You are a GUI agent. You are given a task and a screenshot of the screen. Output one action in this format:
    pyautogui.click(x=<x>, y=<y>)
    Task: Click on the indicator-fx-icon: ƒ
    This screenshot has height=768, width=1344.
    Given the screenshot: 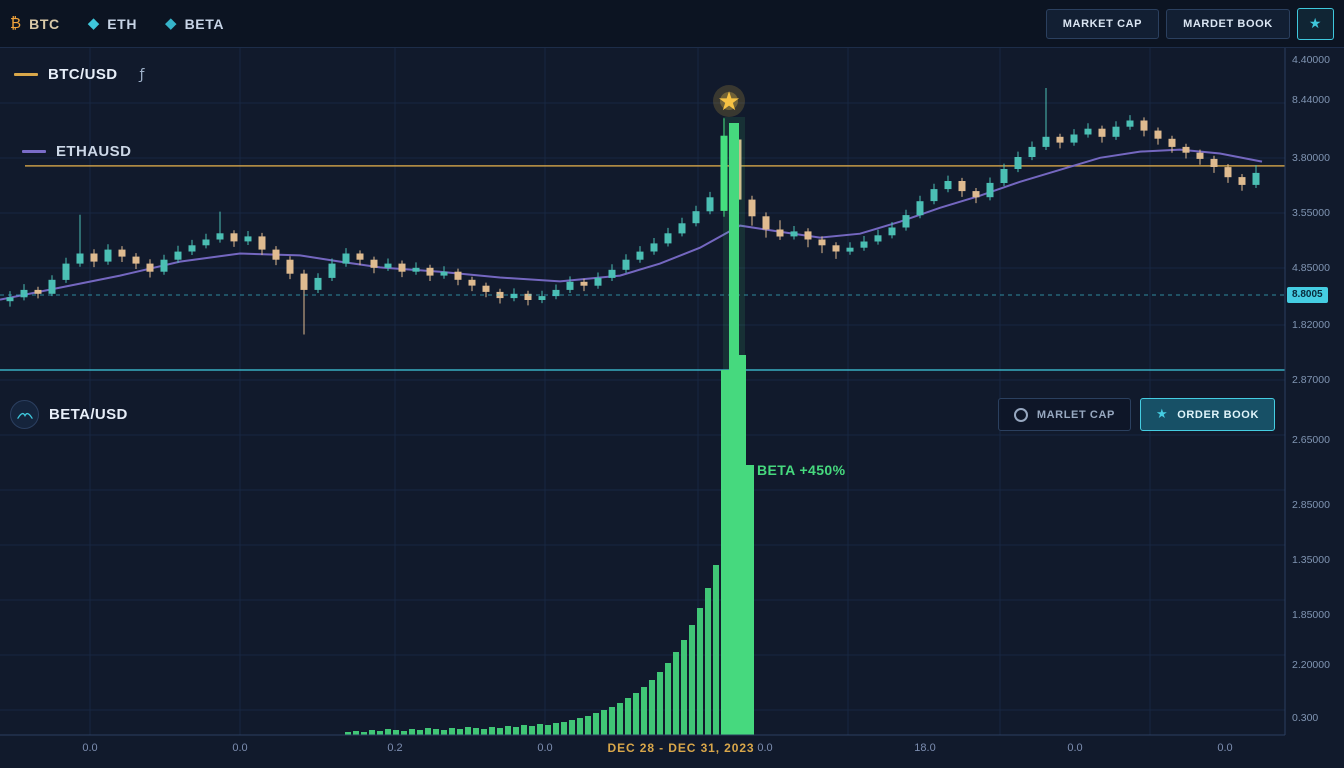 What is the action you would take?
    pyautogui.click(x=142, y=74)
    